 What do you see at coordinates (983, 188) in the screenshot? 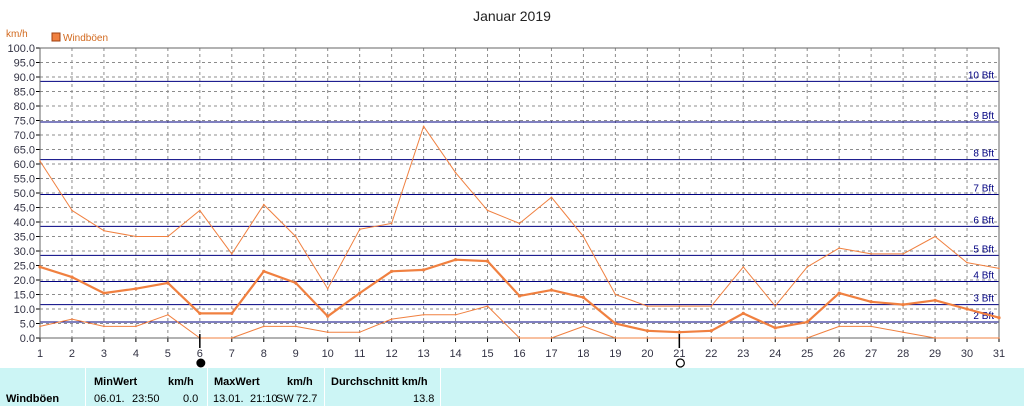
I see `beaufort-label: 7 Bft` at bounding box center [983, 188].